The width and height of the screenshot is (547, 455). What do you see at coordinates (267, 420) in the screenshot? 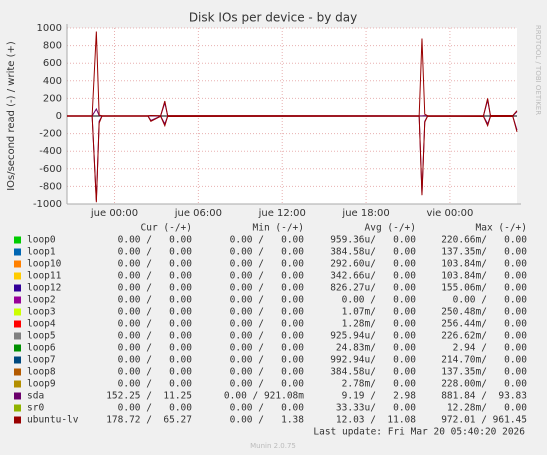
I see `legend-stat: 0.00 / 1.38` at bounding box center [267, 420].